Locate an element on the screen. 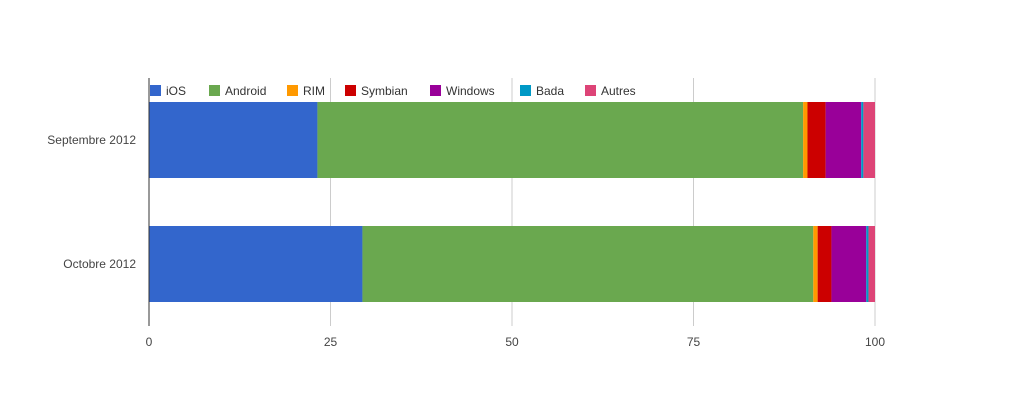 The height and width of the screenshot is (409, 1024). x-tick-label: 100 is located at coordinates (875, 342).